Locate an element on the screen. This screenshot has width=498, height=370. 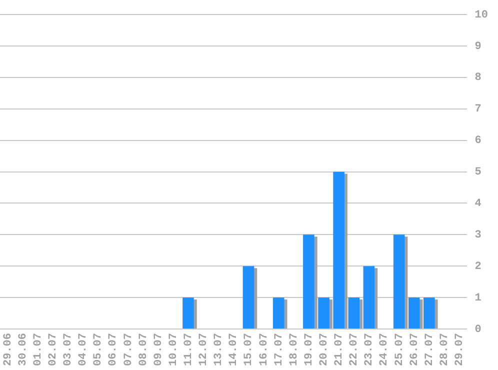
y-tick-label: 7 is located at coordinates (478, 110).